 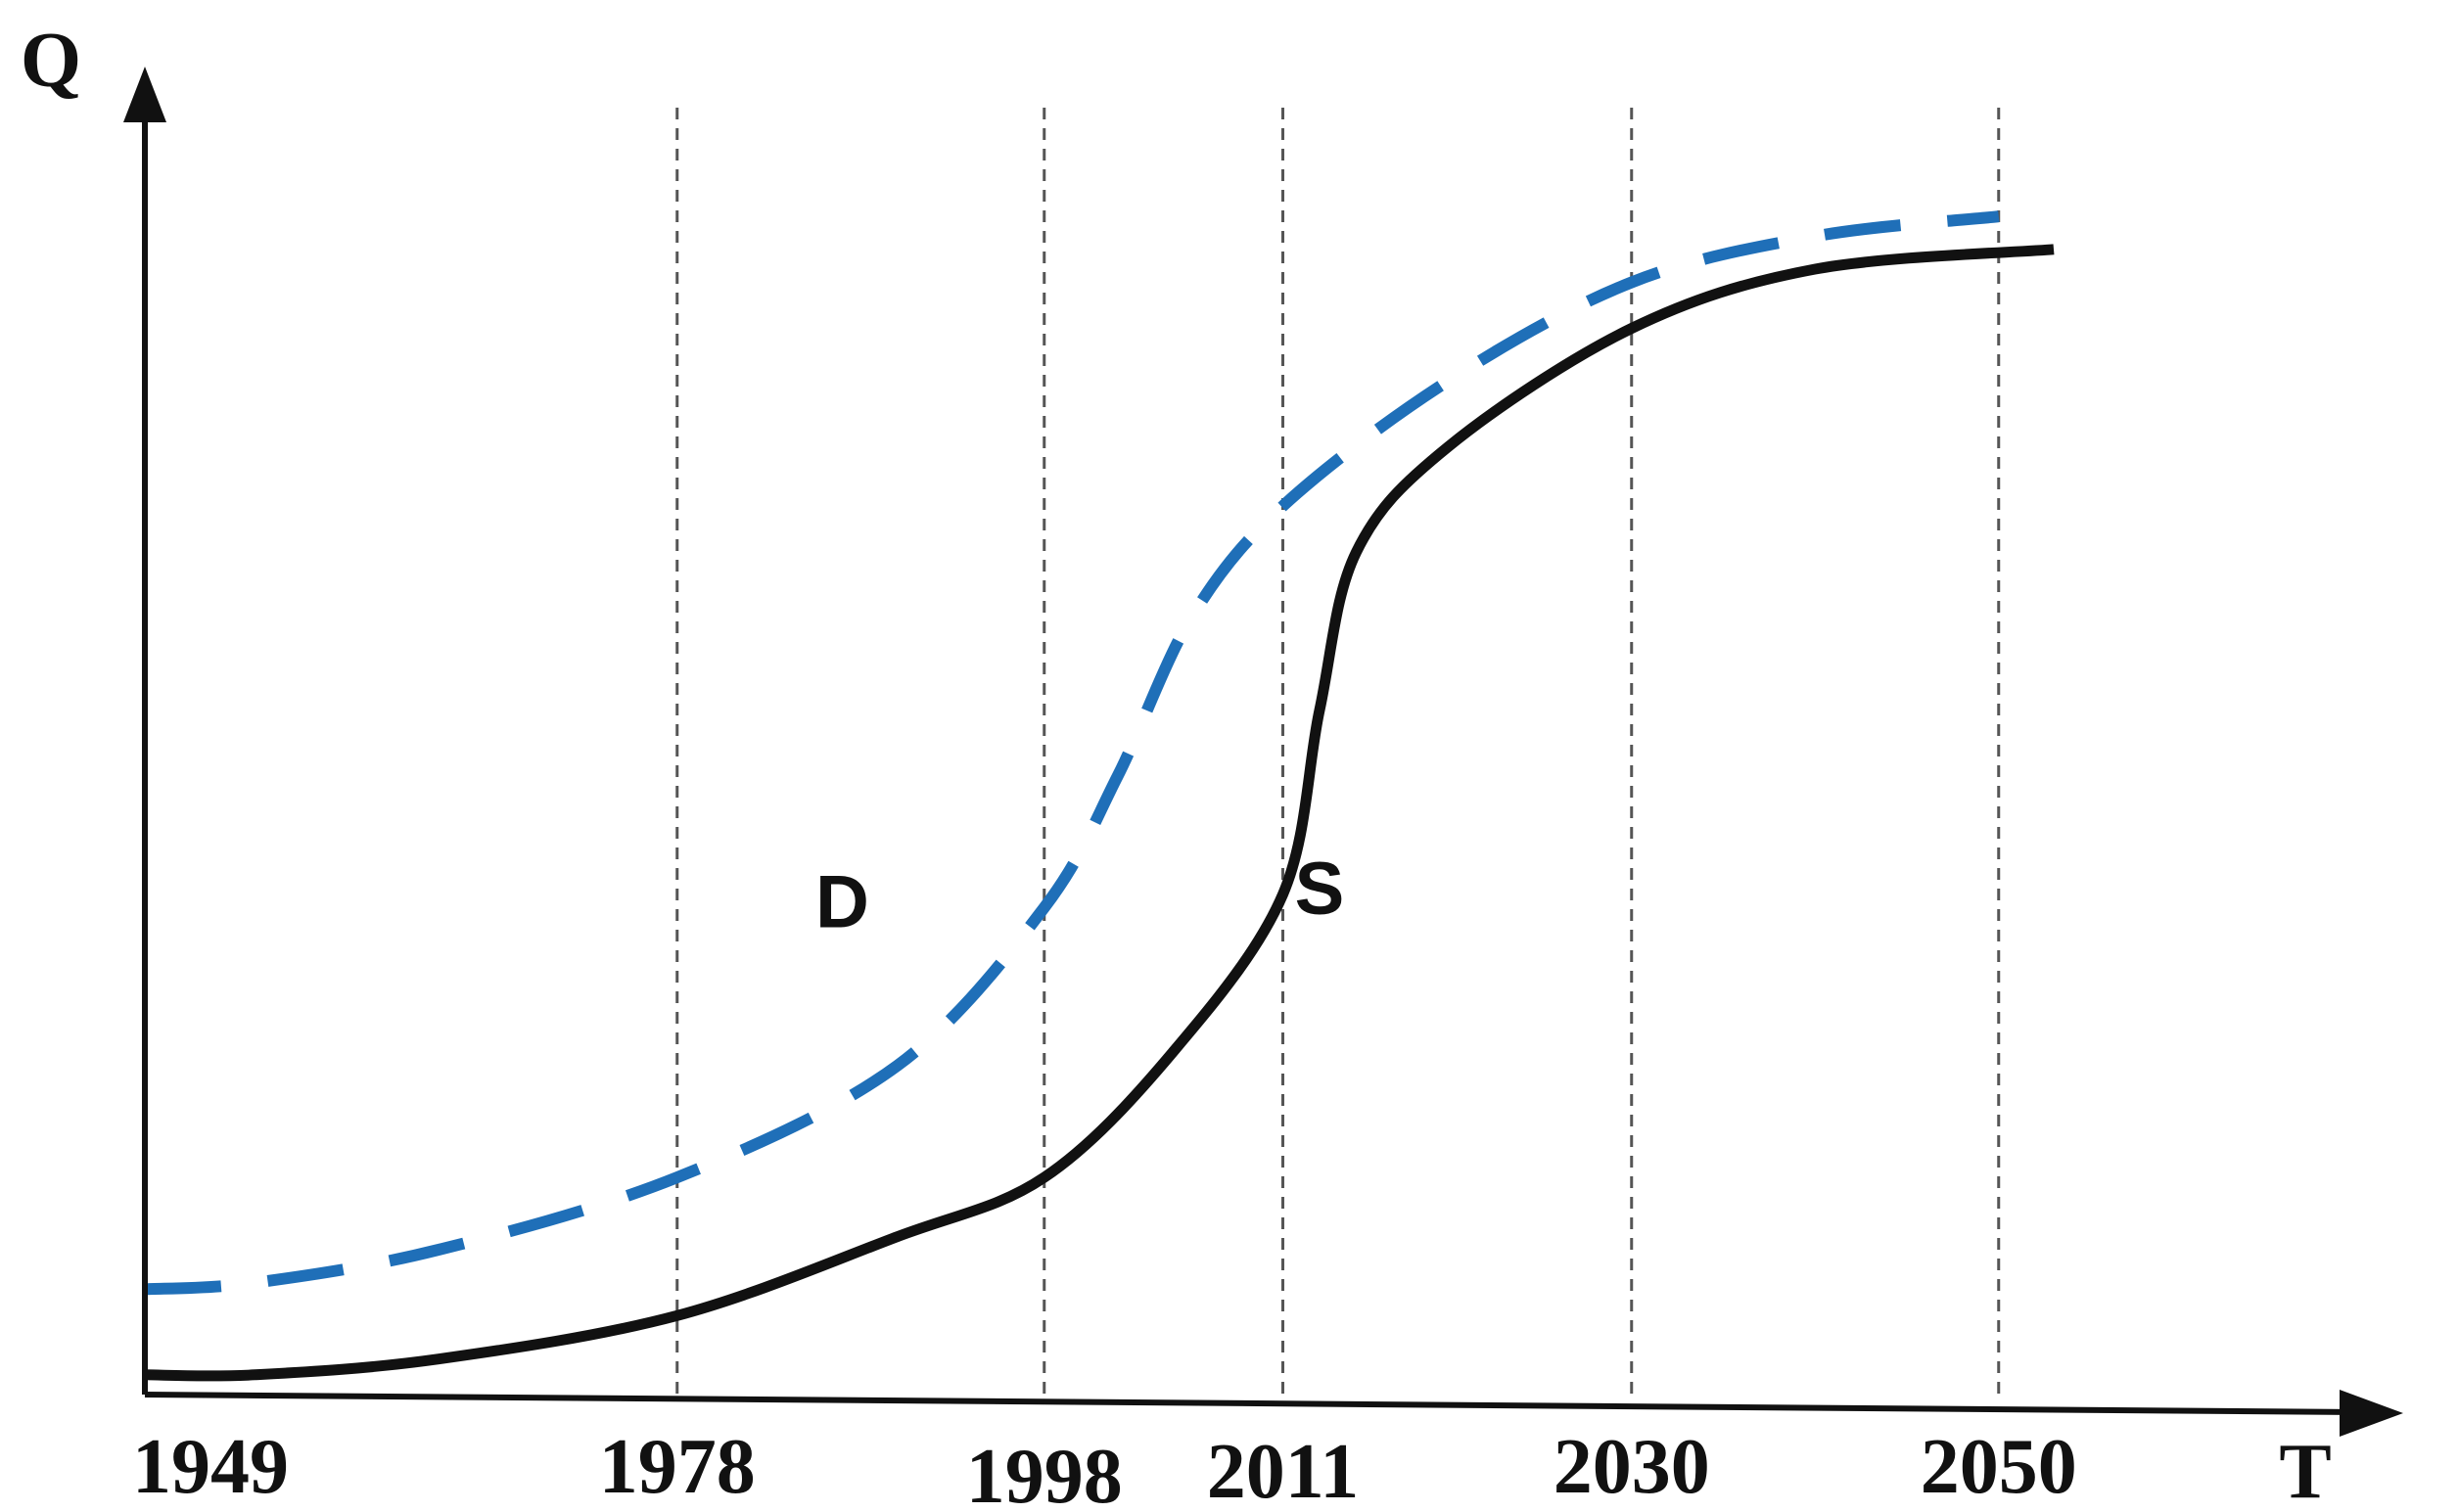 What do you see at coordinates (2305, 1470) in the screenshot?
I see `x-axis-label: T` at bounding box center [2305, 1470].